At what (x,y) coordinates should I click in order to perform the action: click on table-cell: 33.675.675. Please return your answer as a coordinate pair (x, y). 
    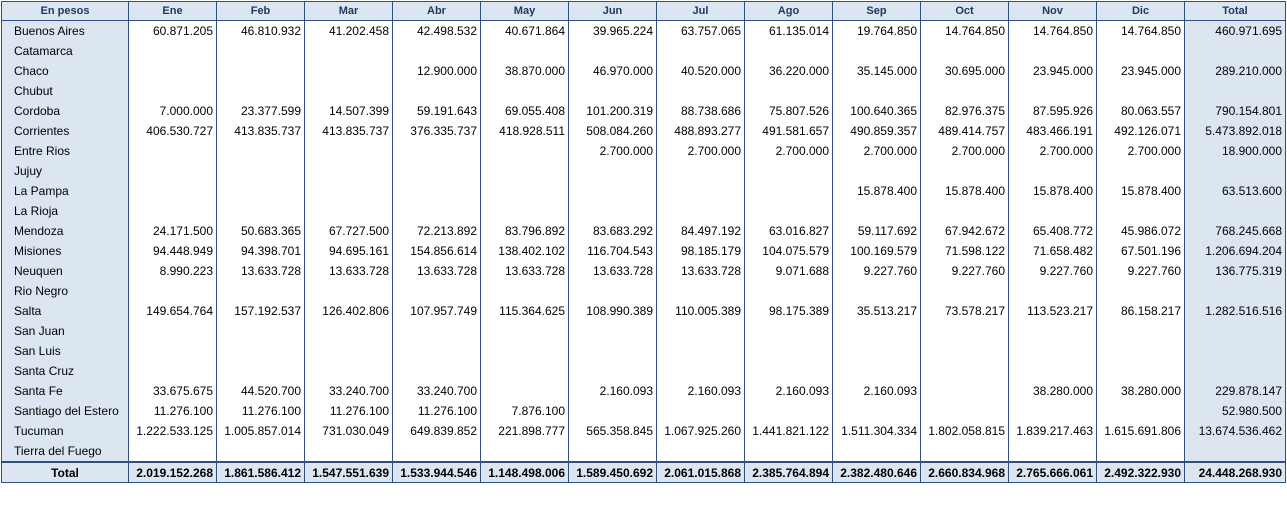
    Looking at the image, I should click on (172, 391).